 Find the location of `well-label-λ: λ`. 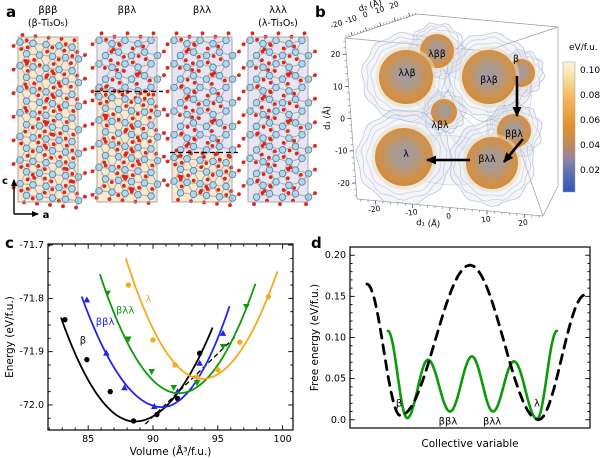

well-label-λ: λ is located at coordinates (406, 154).